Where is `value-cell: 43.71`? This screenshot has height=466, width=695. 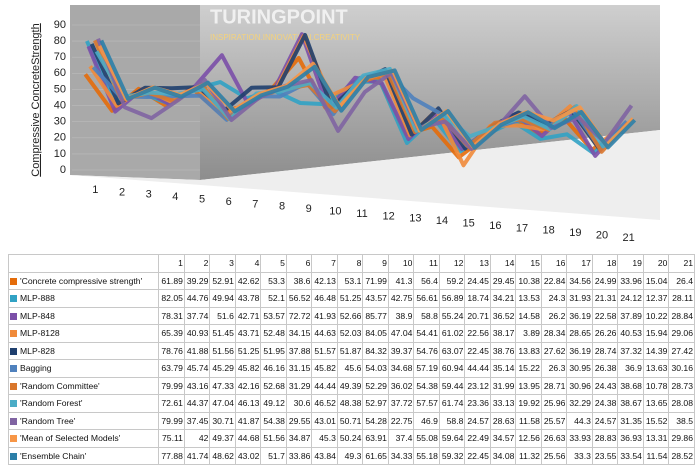 value-cell: 43.71 is located at coordinates (248, 333).